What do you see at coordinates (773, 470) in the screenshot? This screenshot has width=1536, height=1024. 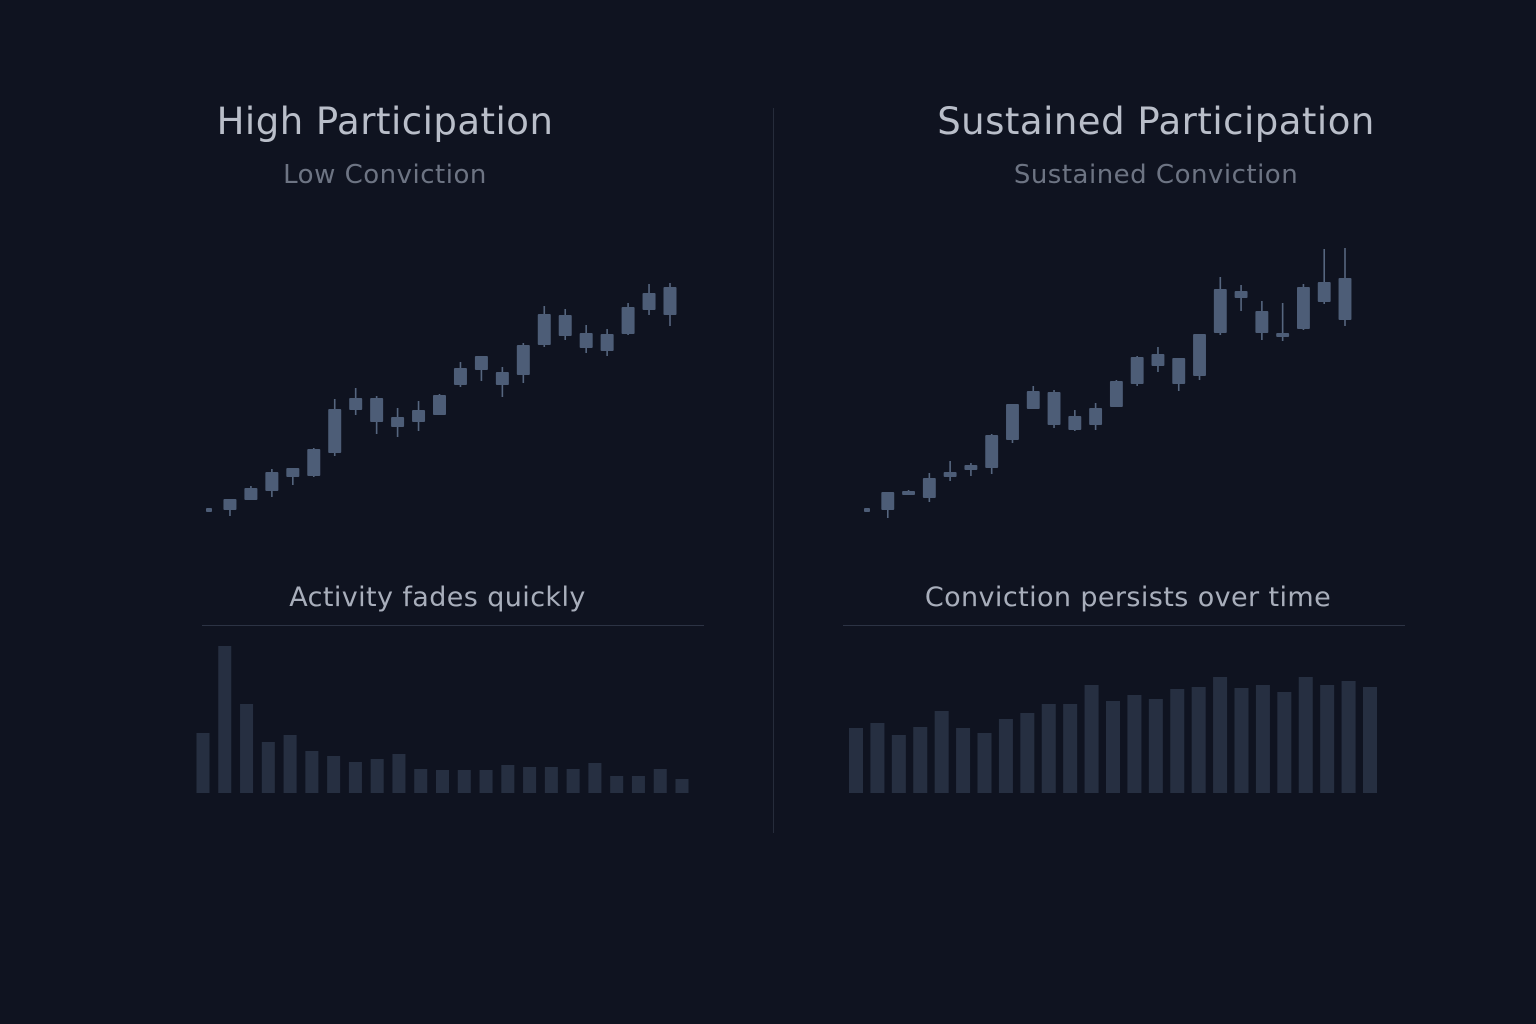 I see `panel-divider` at bounding box center [773, 470].